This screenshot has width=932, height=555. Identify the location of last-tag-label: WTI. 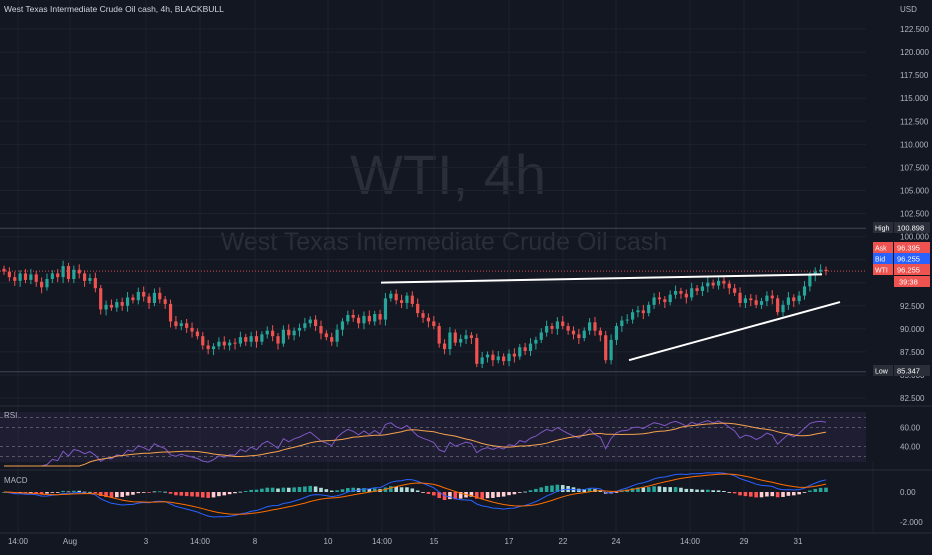
(881, 271).